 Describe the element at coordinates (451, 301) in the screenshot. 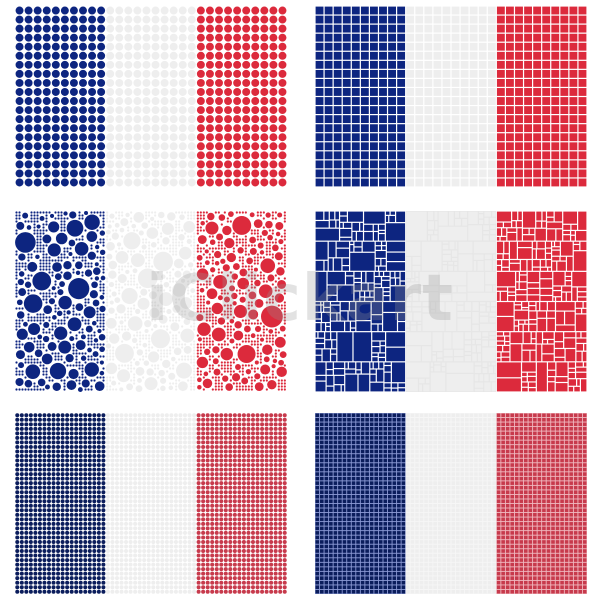

I see `stripe-background` at that location.